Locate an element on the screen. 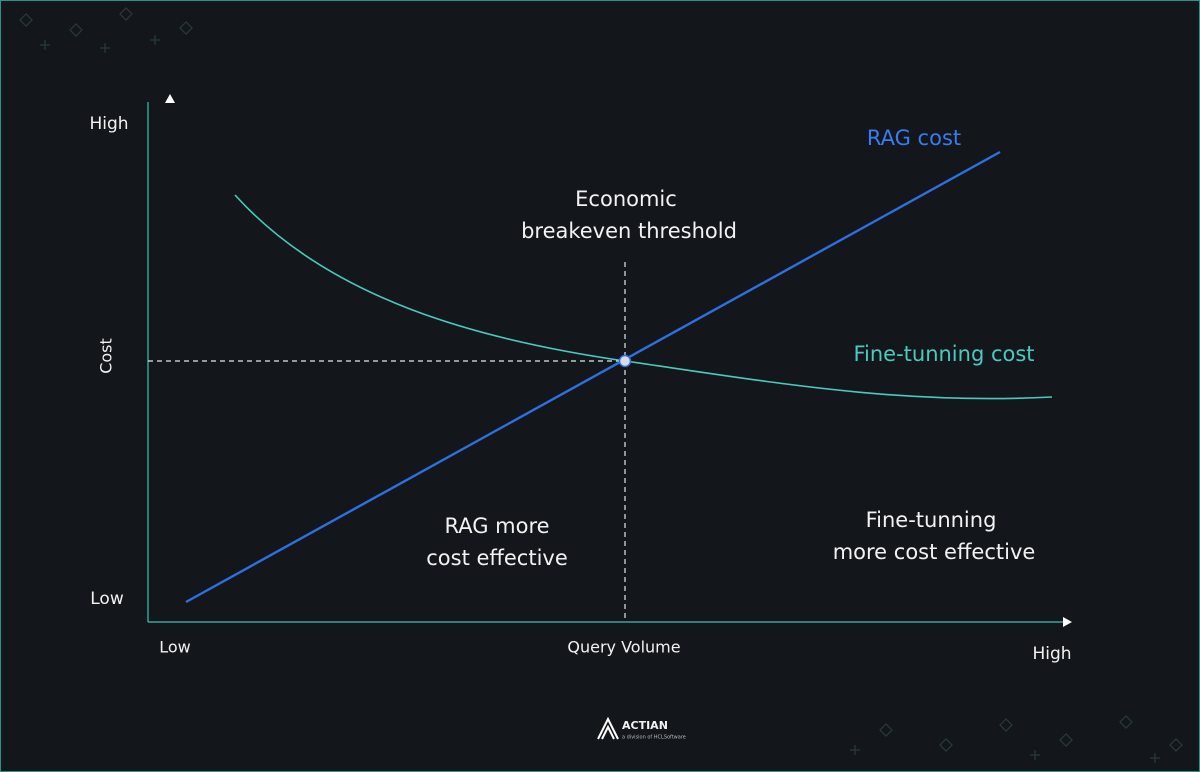  x-arrow is located at coordinates (1067, 622).